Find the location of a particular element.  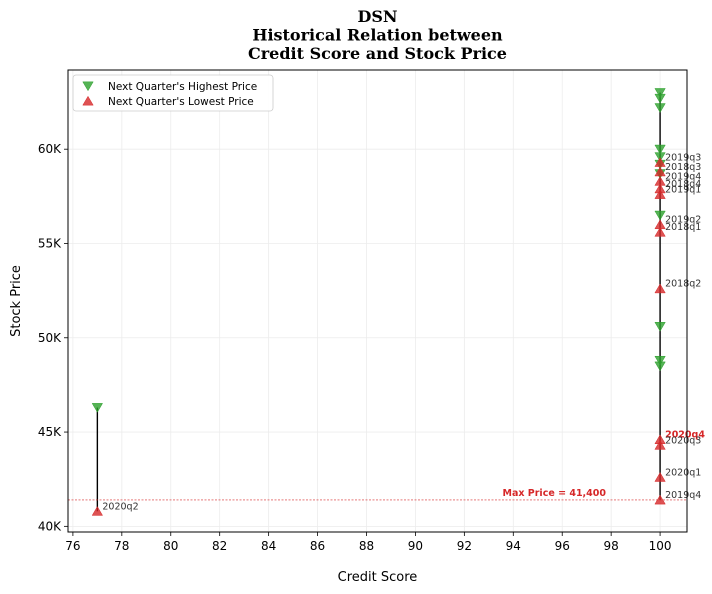

quarter-label: 2019q1 is located at coordinates (683, 189).